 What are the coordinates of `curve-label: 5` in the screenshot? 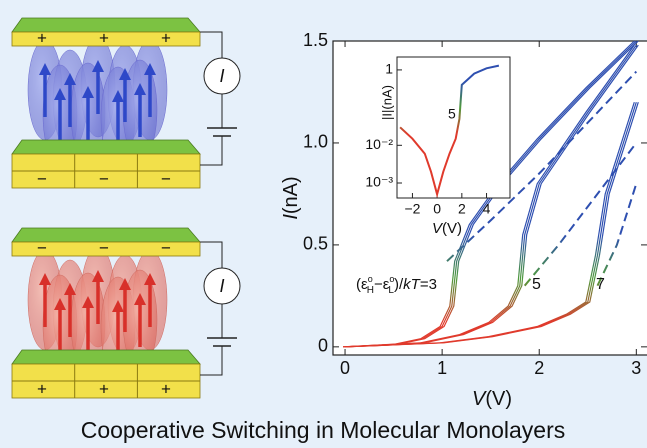 It's located at (536, 284).